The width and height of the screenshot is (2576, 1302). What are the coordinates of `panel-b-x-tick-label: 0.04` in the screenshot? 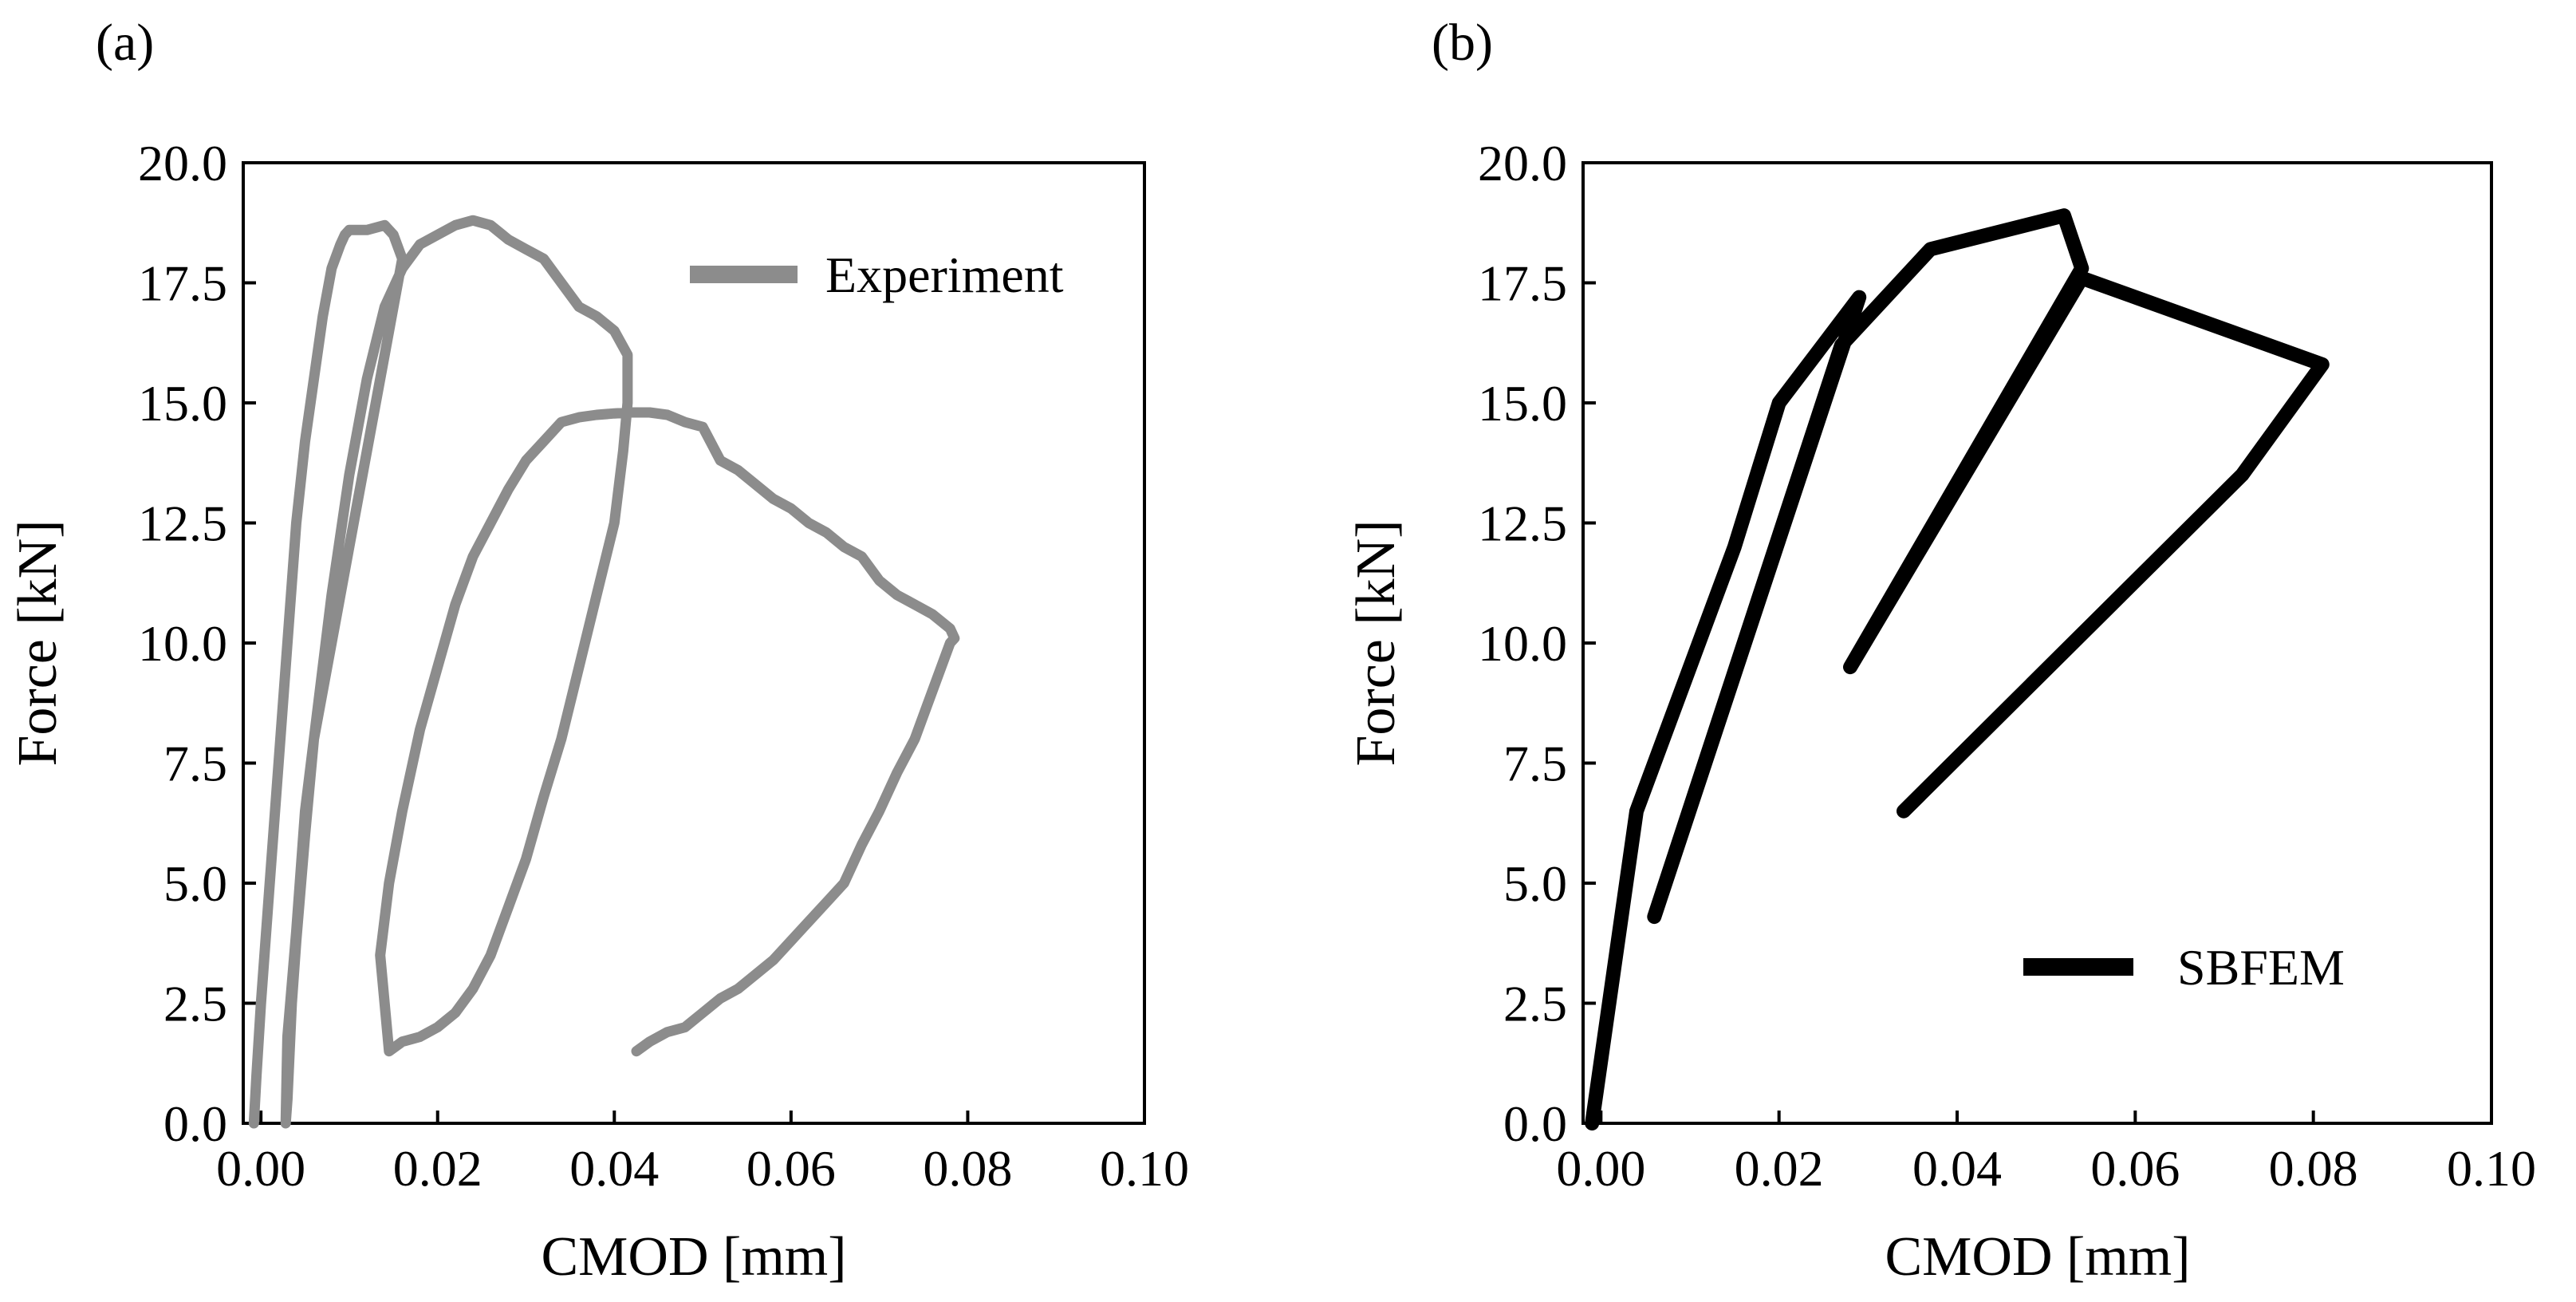 It's located at (1957, 1168).